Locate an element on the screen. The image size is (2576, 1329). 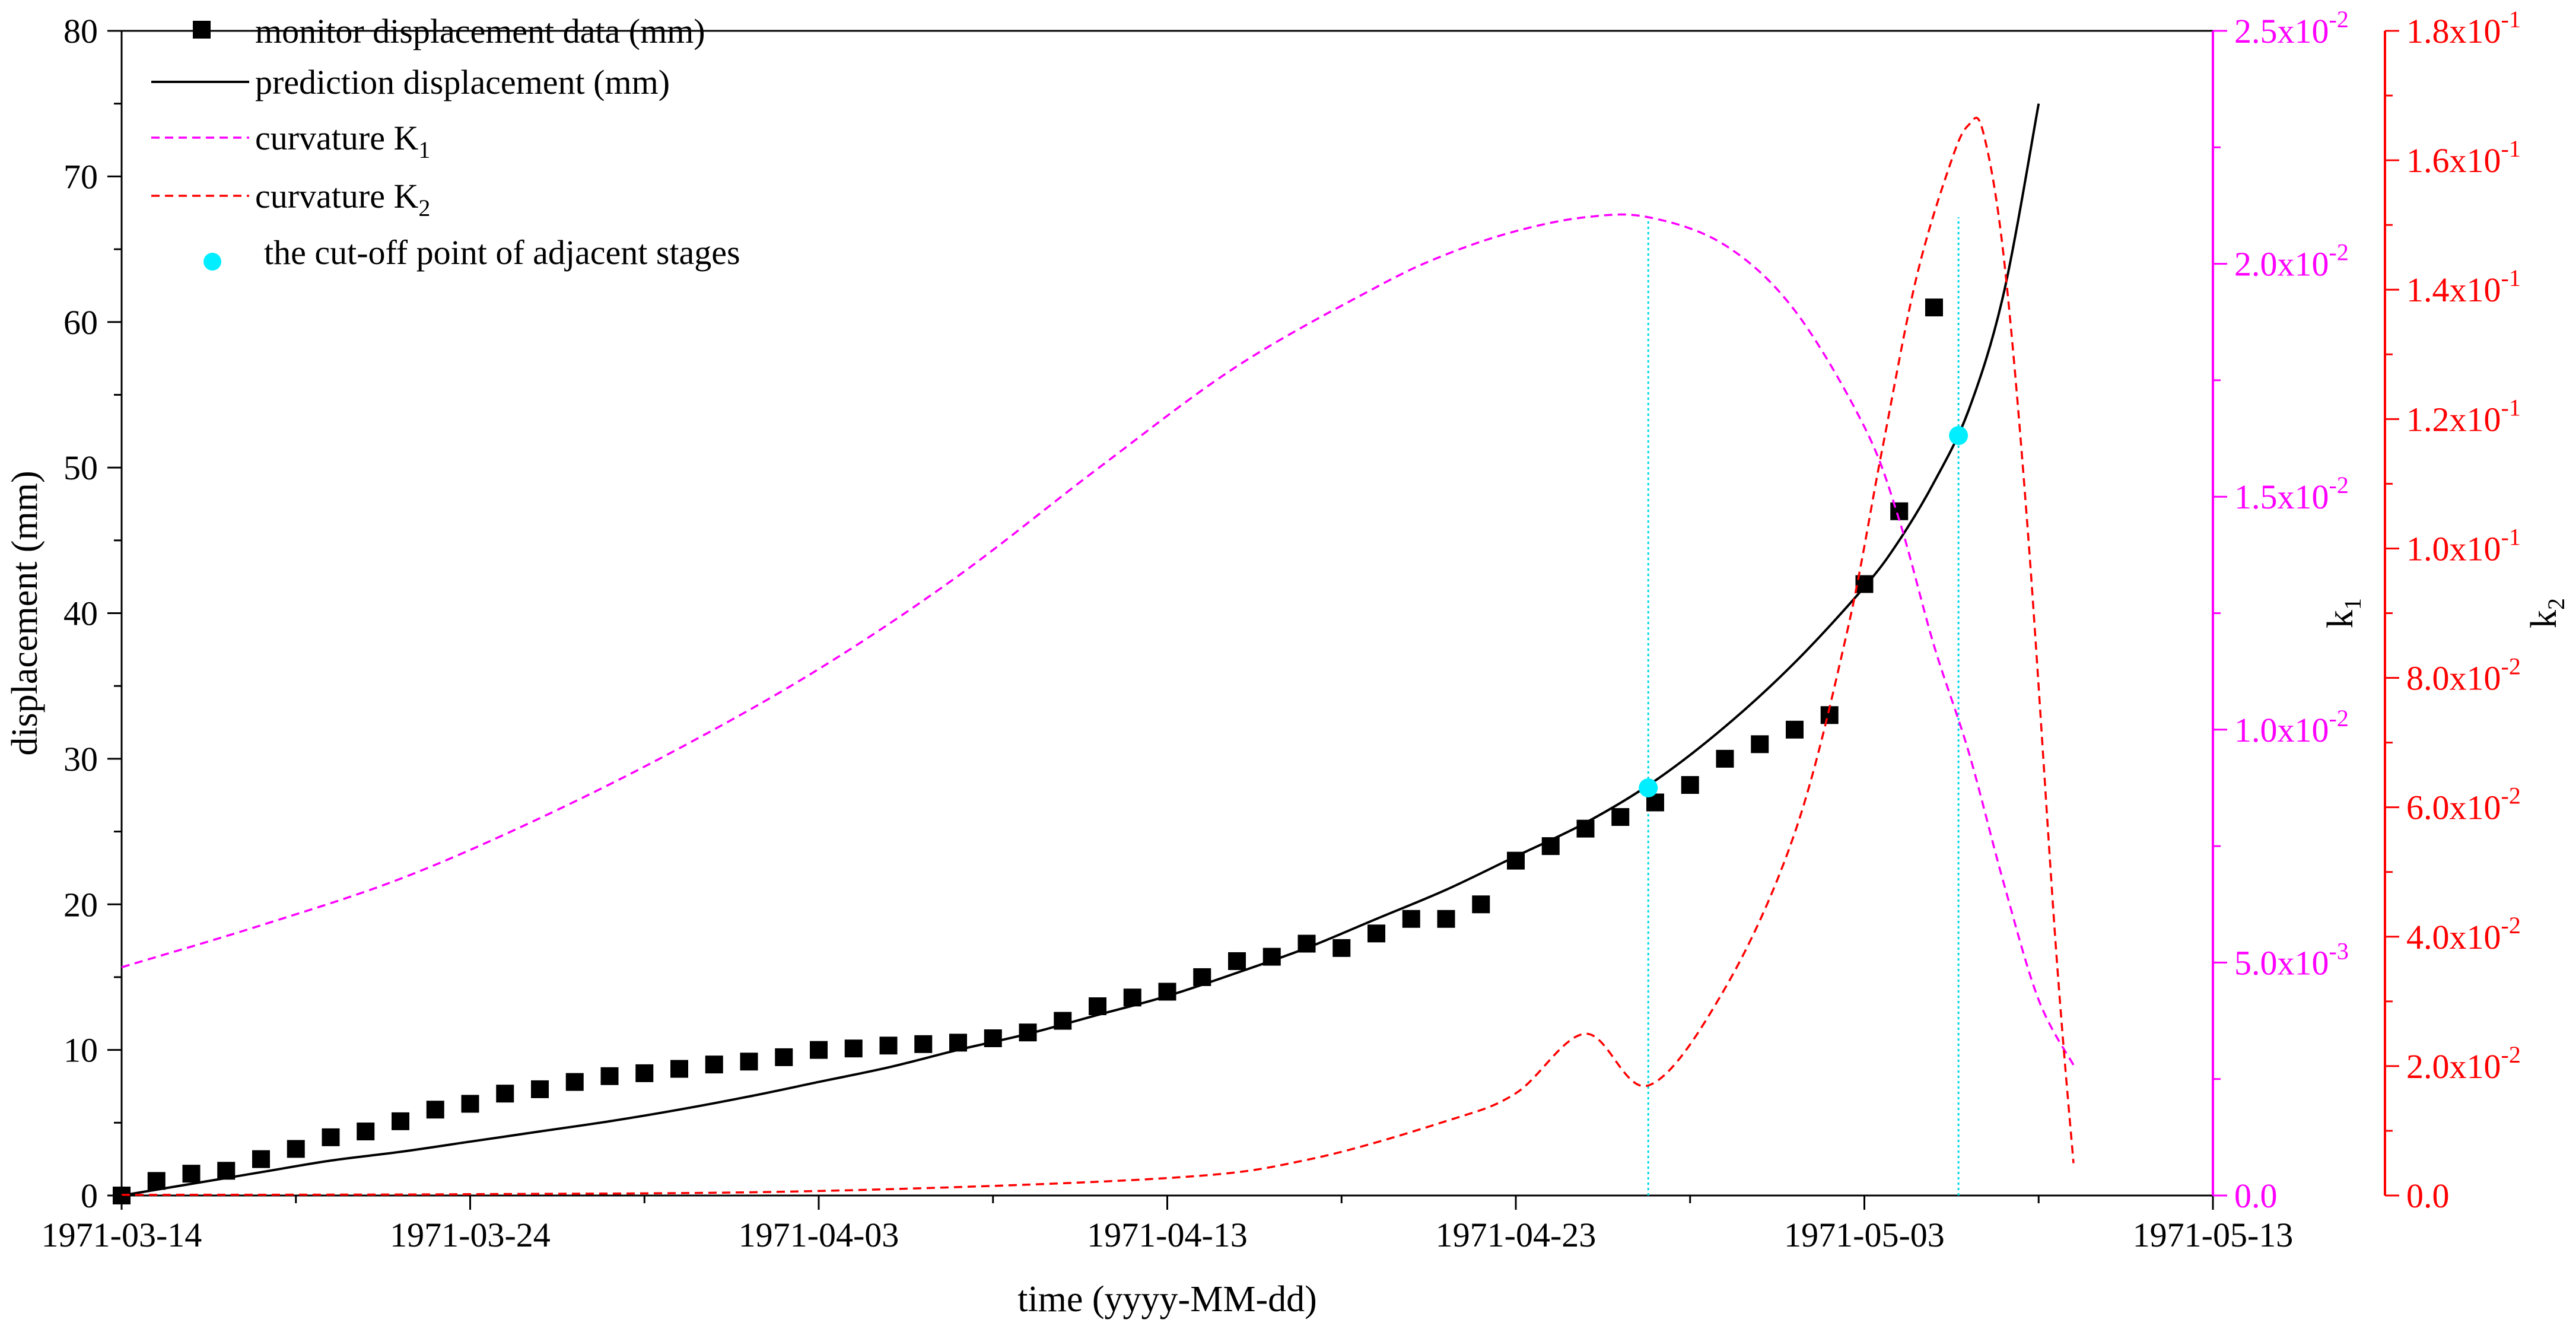
k1-tick-label-0-mantissa: 0.0 is located at coordinates (2256, 1196).